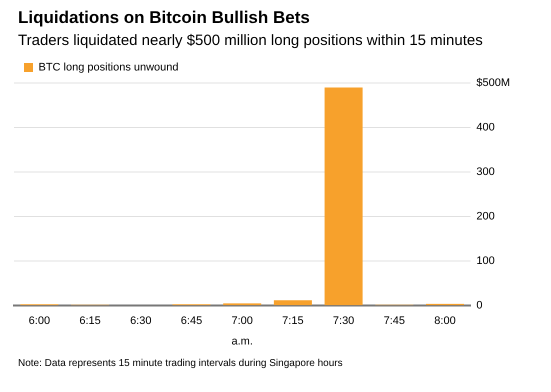 This screenshot has width=551, height=392. Describe the element at coordinates (485, 261) in the screenshot. I see `y-tick-label: 100` at that location.